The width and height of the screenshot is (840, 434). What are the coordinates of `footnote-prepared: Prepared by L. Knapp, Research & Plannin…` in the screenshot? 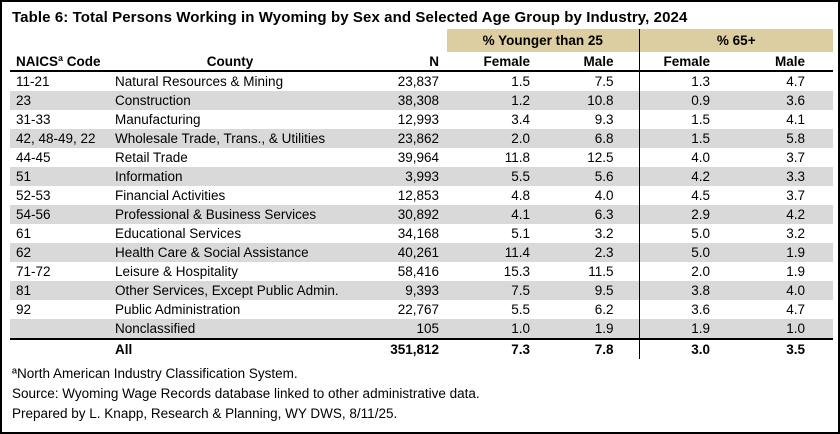 It's located at (205, 413).